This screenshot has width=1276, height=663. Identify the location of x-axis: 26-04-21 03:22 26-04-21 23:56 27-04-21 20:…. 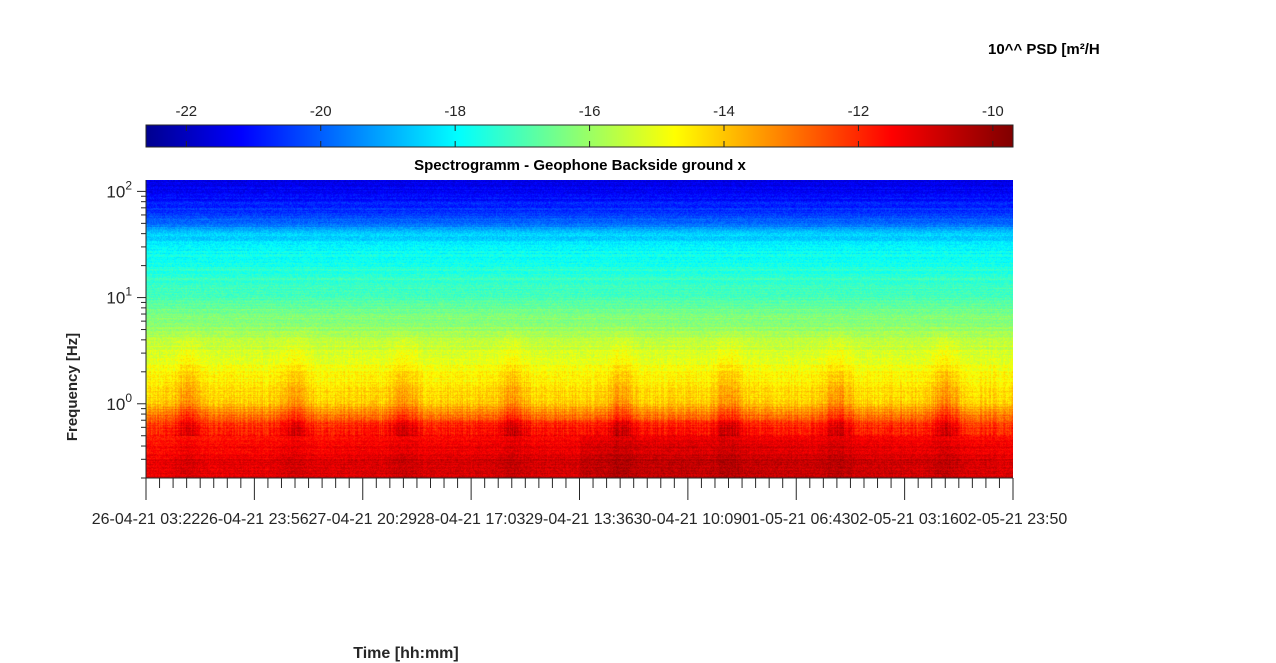
(580, 502).